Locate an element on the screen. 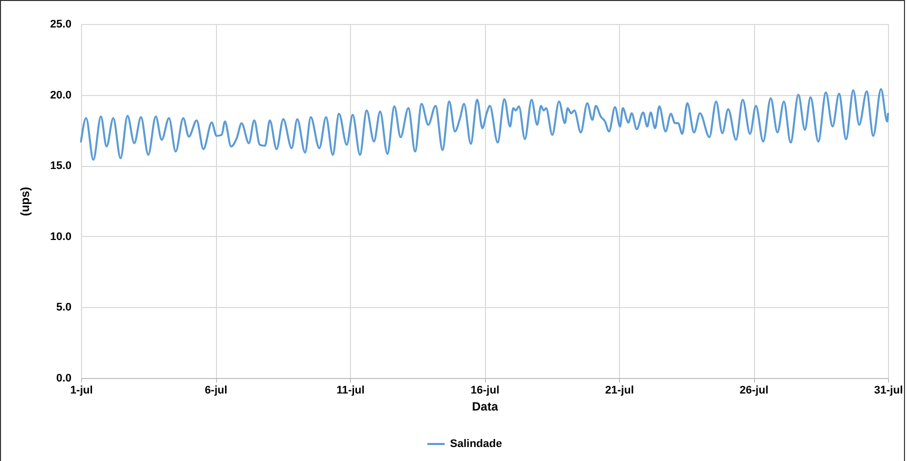 This screenshot has width=907, height=461. x-tick-label: 1-jul is located at coordinates (81, 390).